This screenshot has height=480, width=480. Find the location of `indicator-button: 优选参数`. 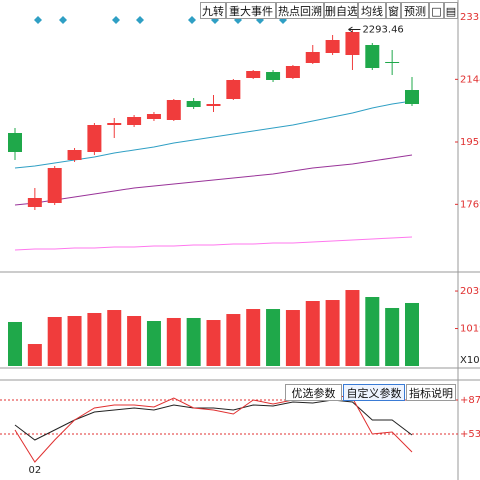

indicator-button: 优选参数 is located at coordinates (313, 392).